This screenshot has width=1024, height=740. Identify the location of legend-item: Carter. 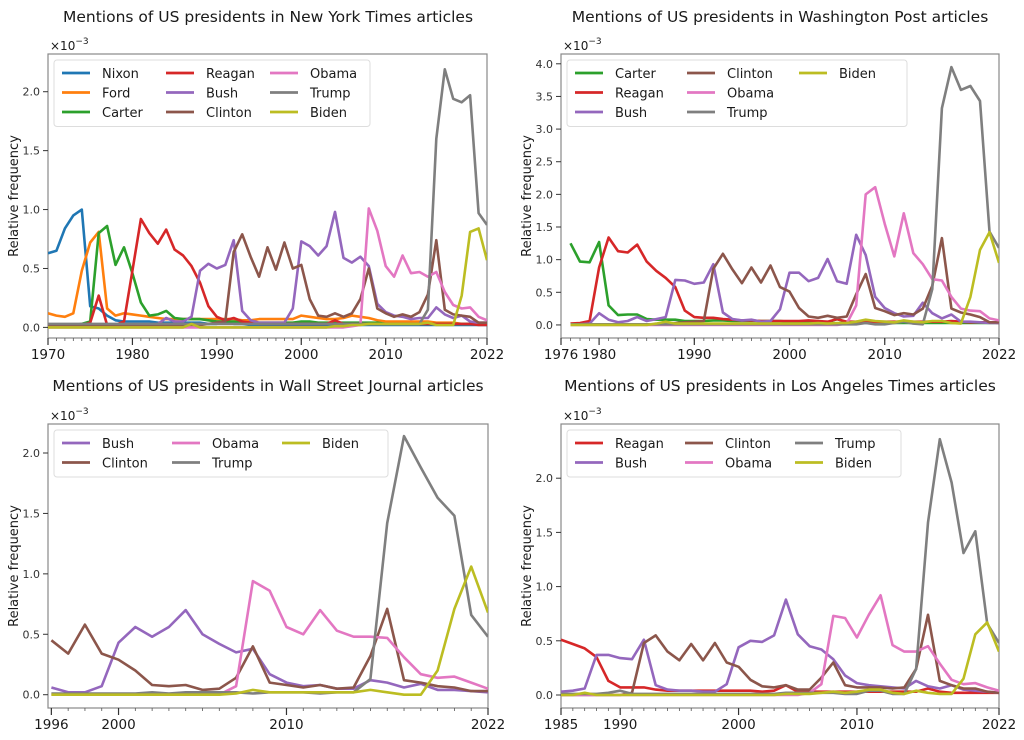
(615, 74).